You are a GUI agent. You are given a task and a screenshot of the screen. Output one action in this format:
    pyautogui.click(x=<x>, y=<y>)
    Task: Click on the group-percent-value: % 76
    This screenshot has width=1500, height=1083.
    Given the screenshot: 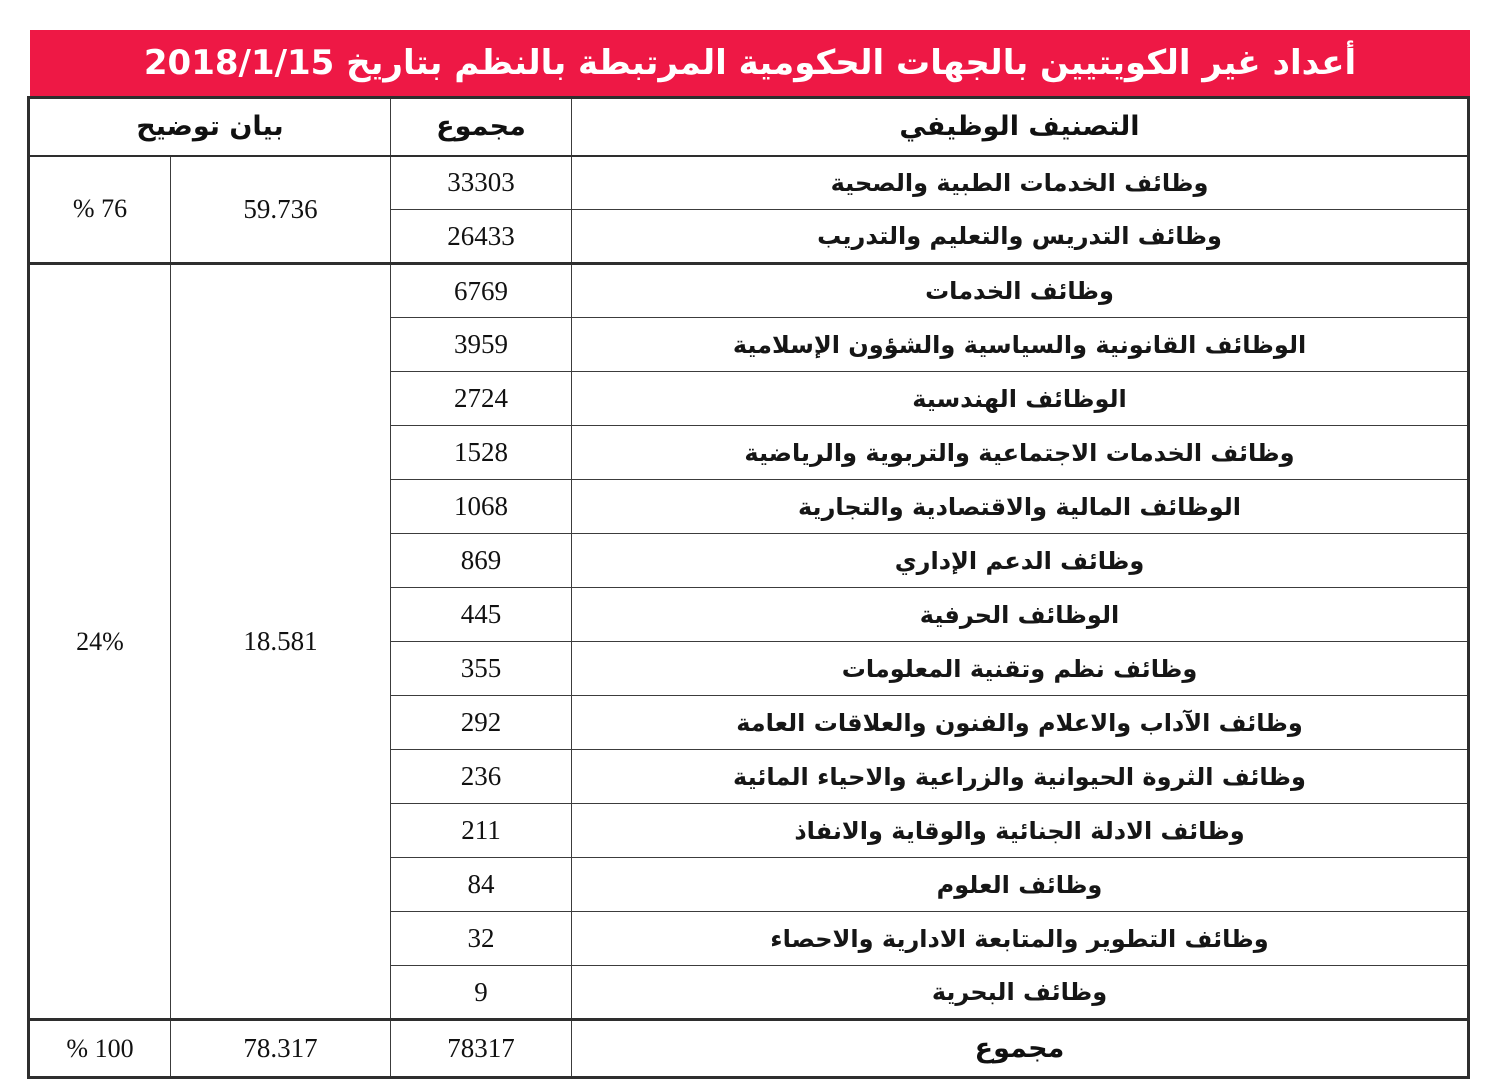 What is the action you would take?
    pyautogui.click(x=100, y=209)
    